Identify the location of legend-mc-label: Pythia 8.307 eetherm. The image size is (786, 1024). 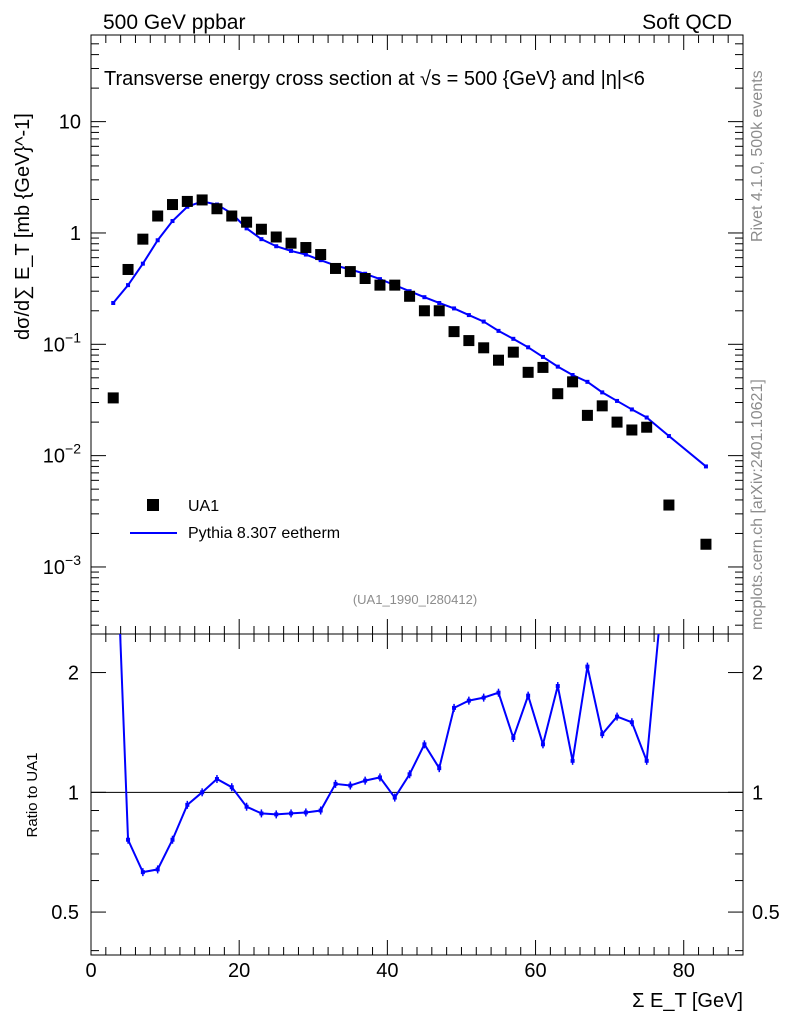
(264, 533).